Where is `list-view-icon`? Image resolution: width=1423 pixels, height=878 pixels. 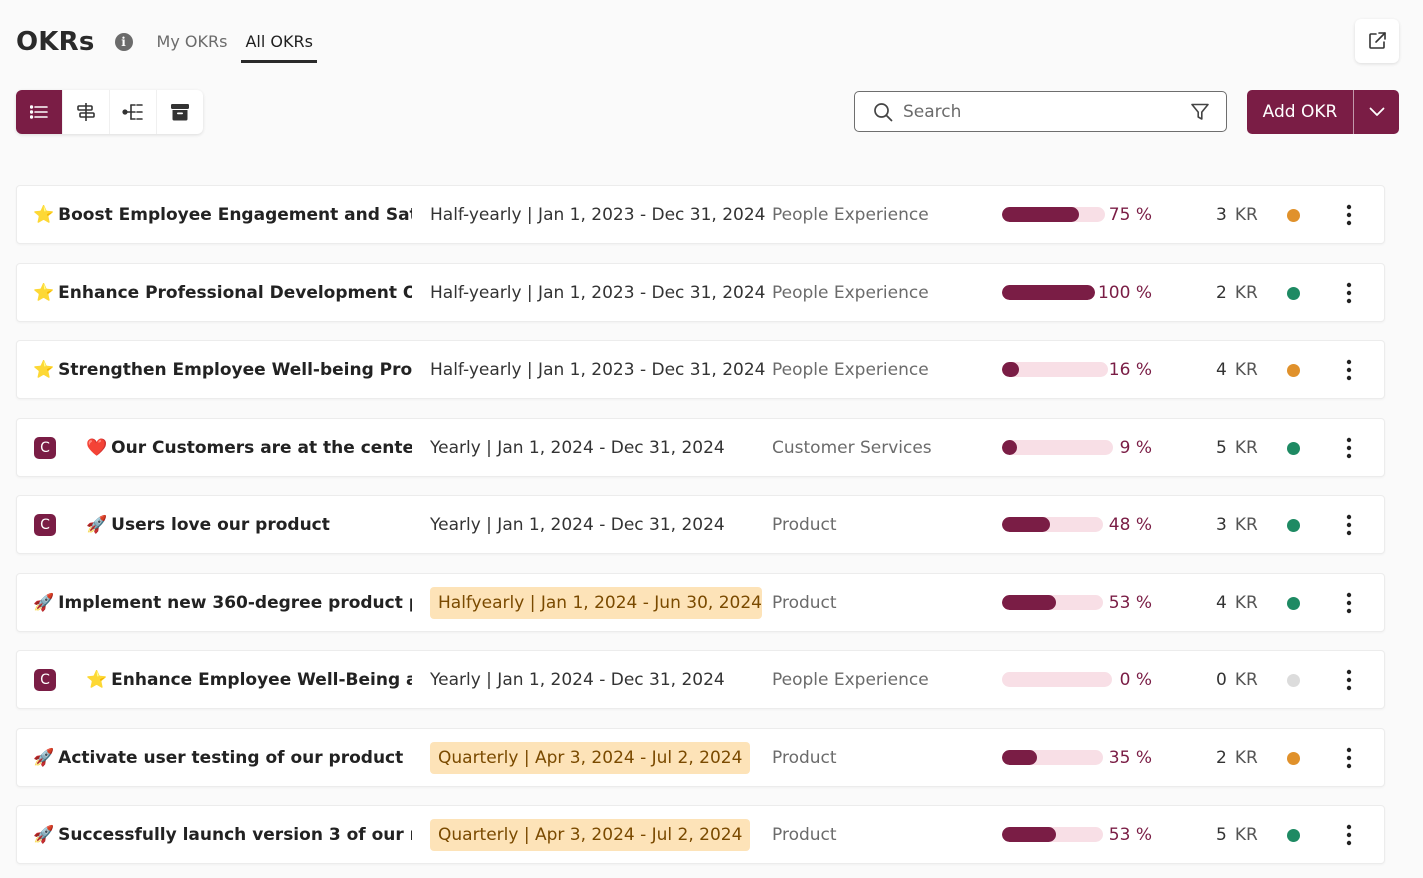 list-view-icon is located at coordinates (39, 112).